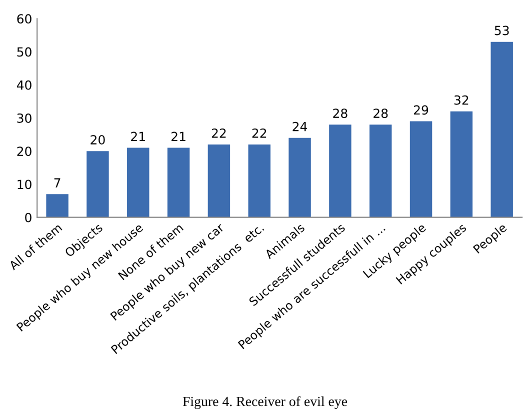 The height and width of the screenshot is (414, 530). I want to click on data-label: 53, so click(501, 31).